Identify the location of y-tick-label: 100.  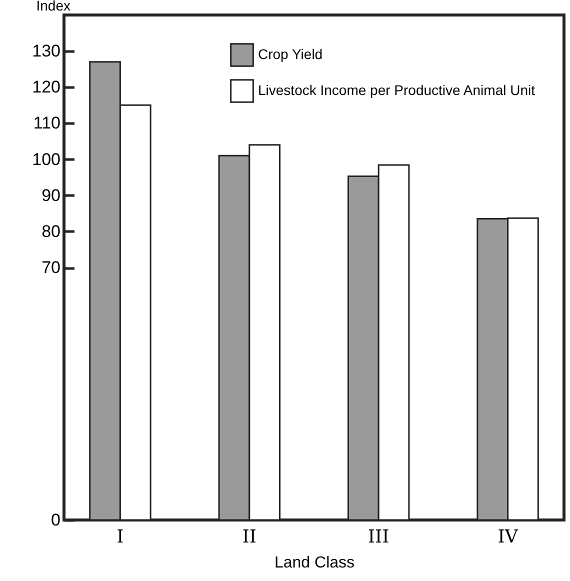
(46, 159).